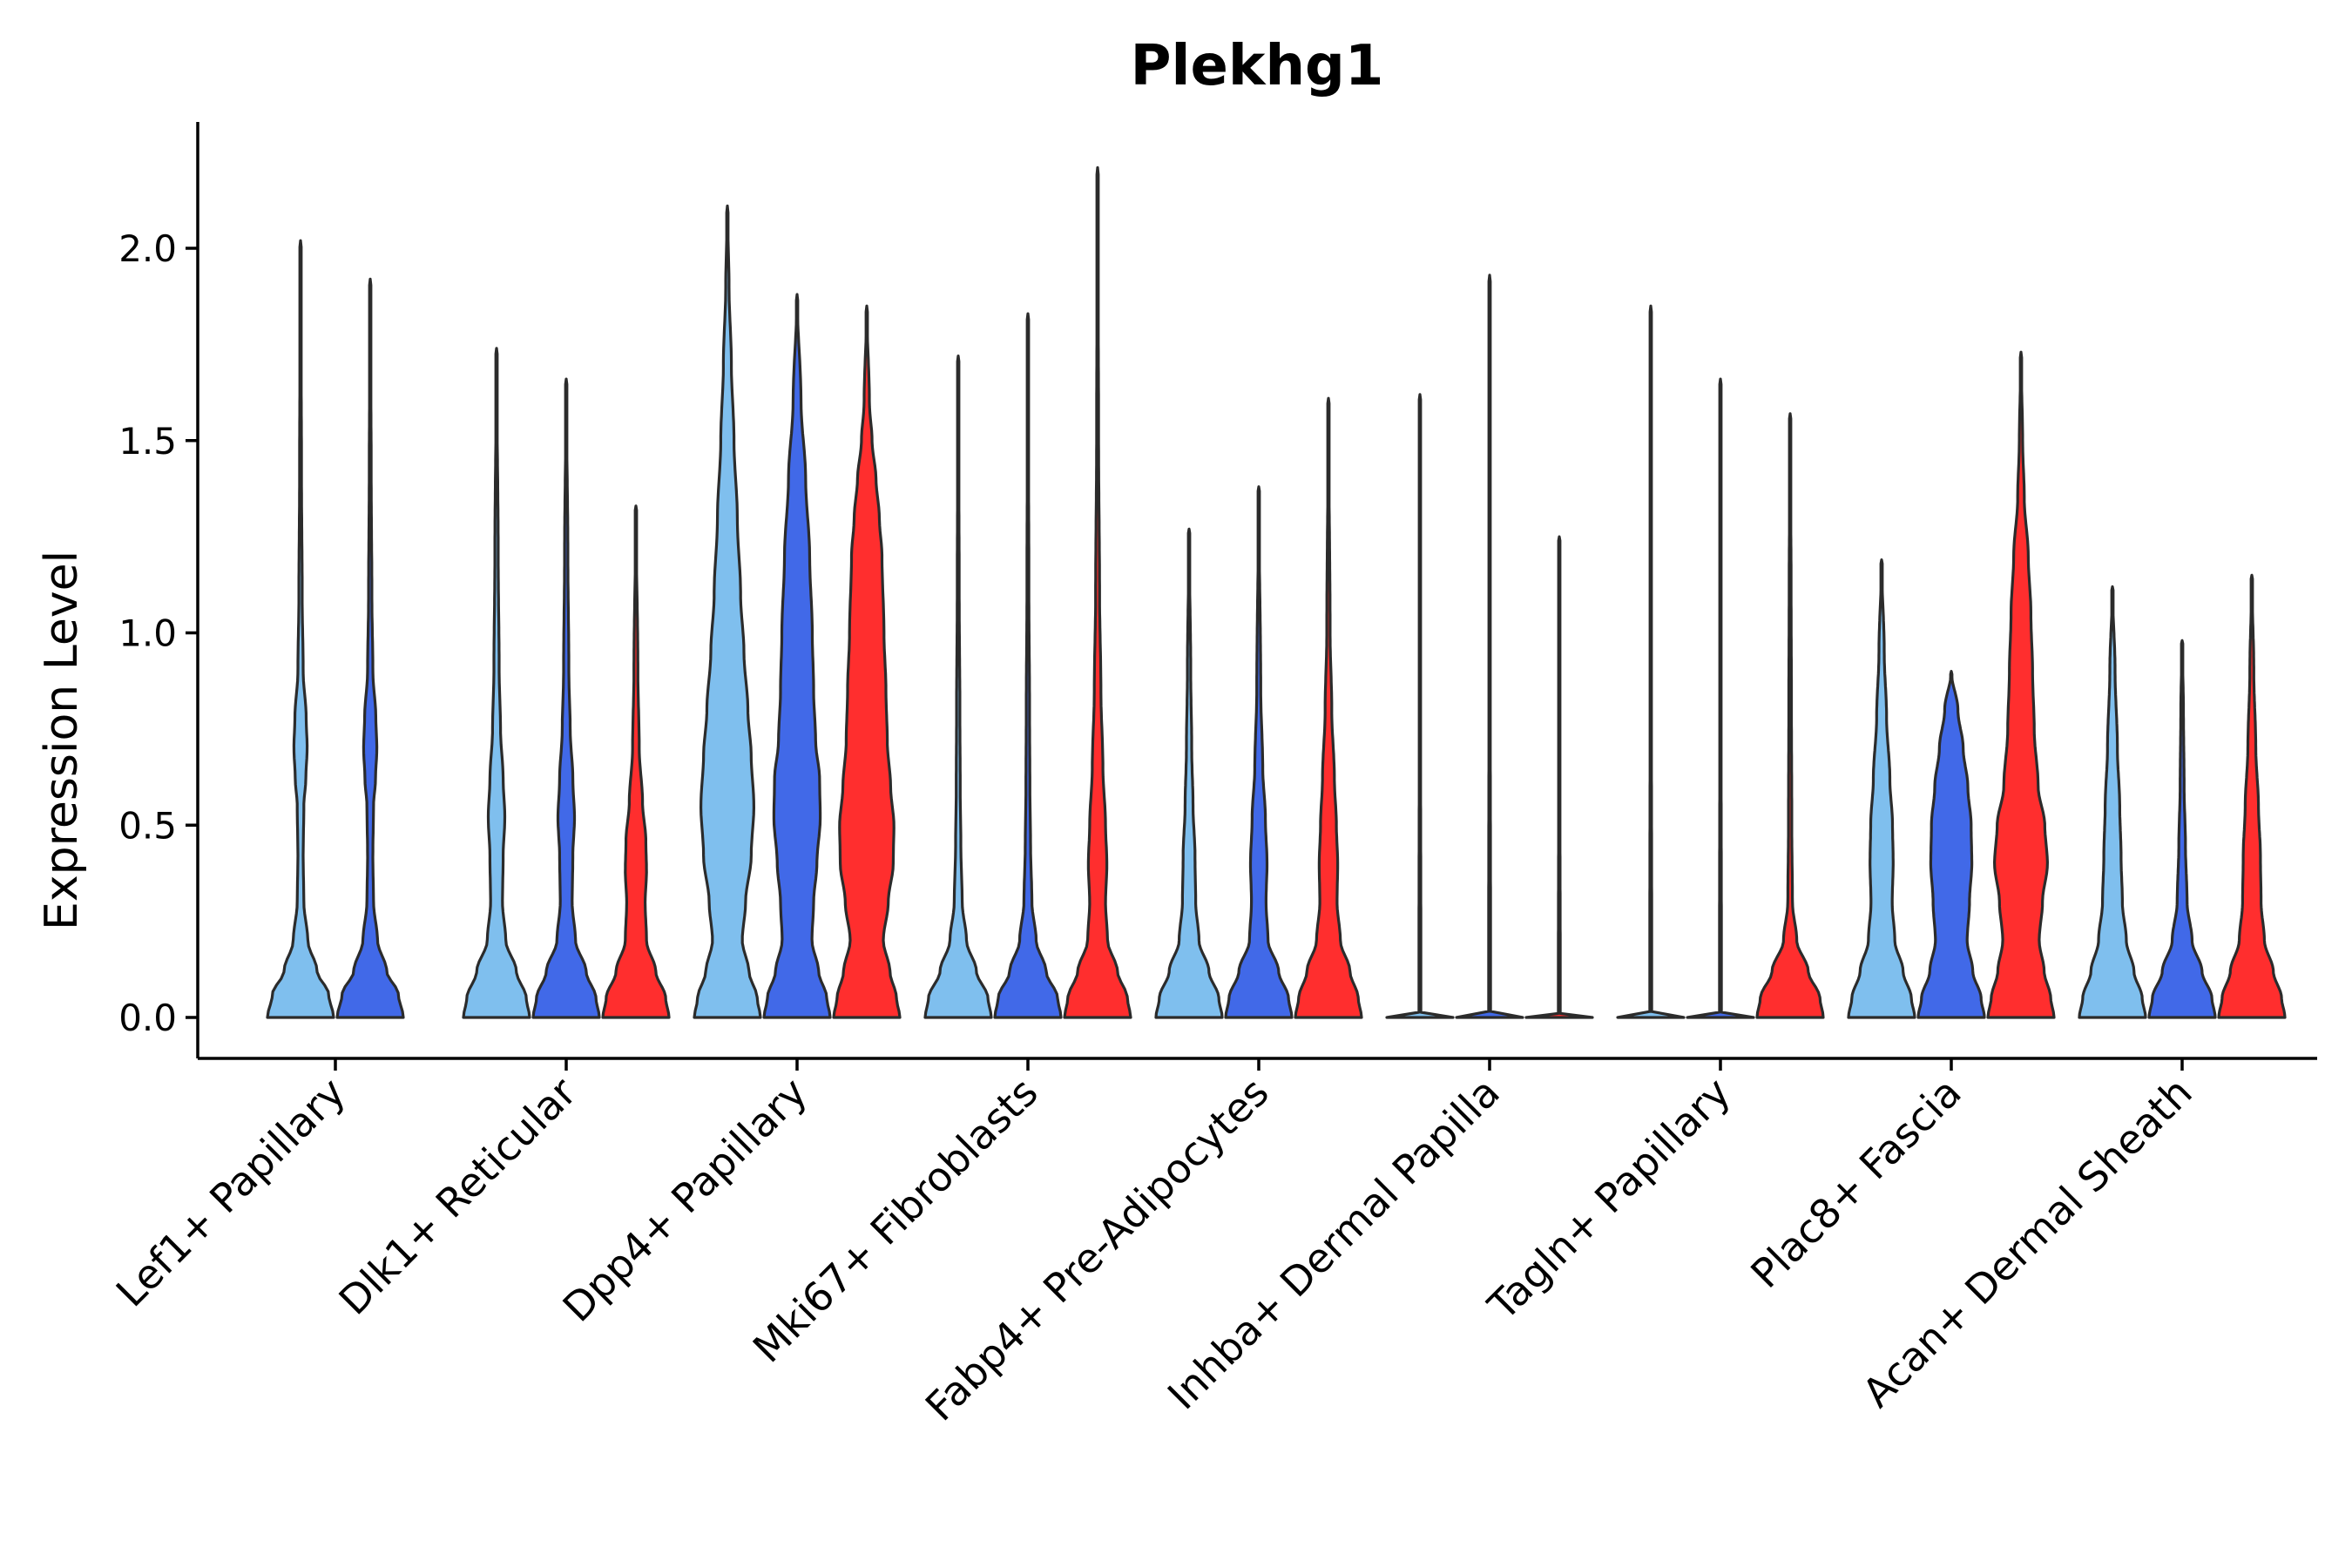  Describe the element at coordinates (147, 825) in the screenshot. I see `y-tick-label: 0.5` at that location.